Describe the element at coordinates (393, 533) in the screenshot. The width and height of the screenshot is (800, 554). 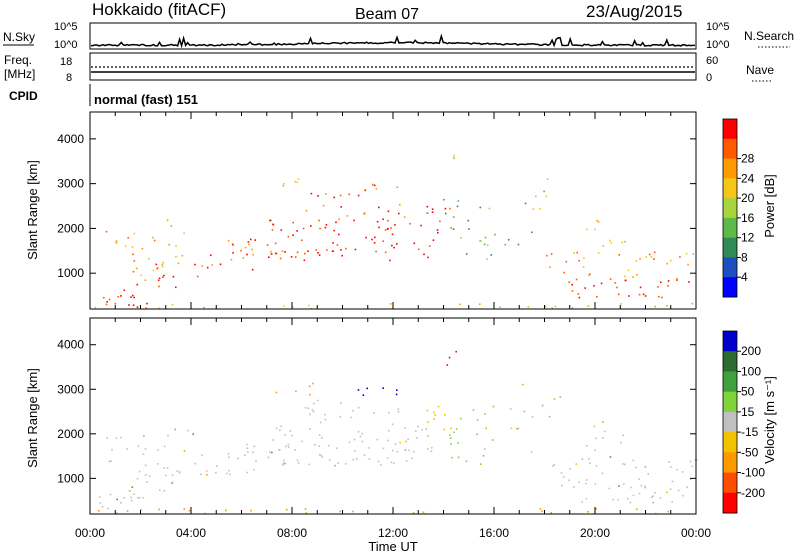
I see `x-tick-label: 12:00` at that location.